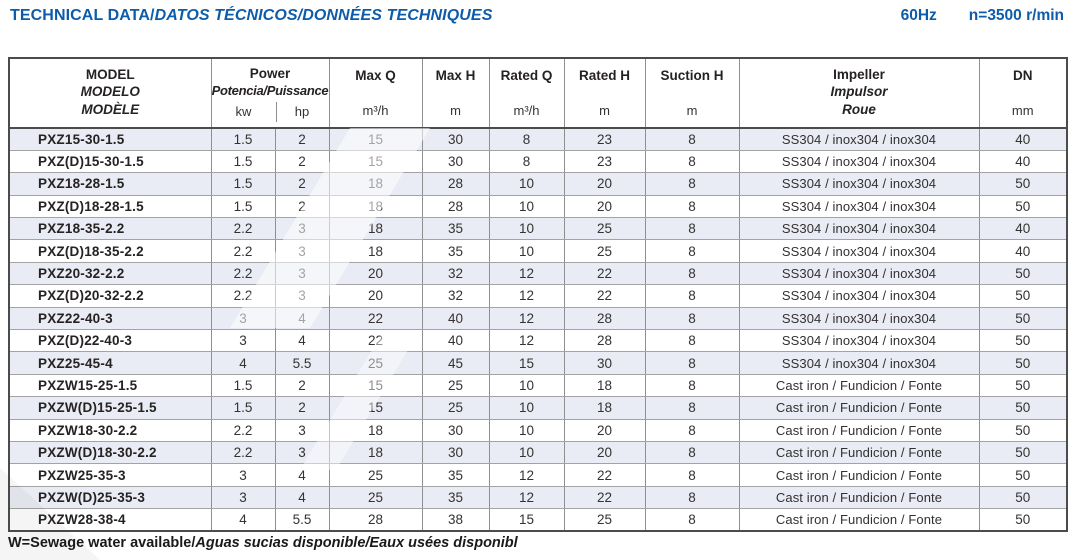  What do you see at coordinates (323, 15) in the screenshot?
I see `page-title-translations: DATOS TÉCNICOS/DONNÉES TECHNIQUES` at bounding box center [323, 15].